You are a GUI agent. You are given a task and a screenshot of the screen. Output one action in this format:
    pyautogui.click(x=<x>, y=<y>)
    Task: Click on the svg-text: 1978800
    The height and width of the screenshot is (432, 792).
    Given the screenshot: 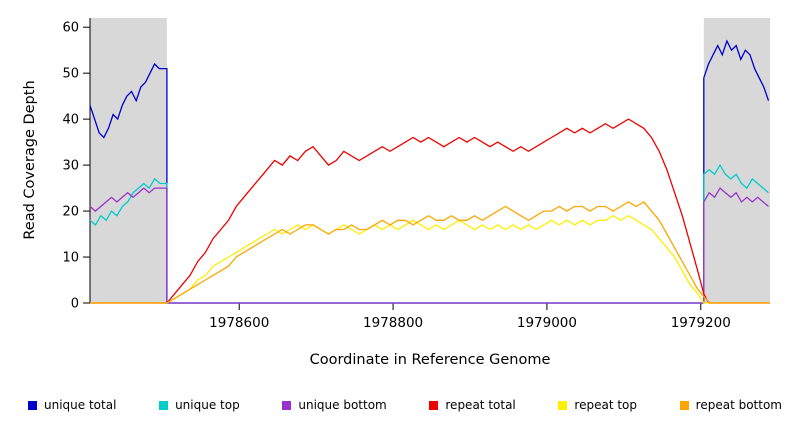 What is the action you would take?
    pyautogui.click(x=393, y=323)
    